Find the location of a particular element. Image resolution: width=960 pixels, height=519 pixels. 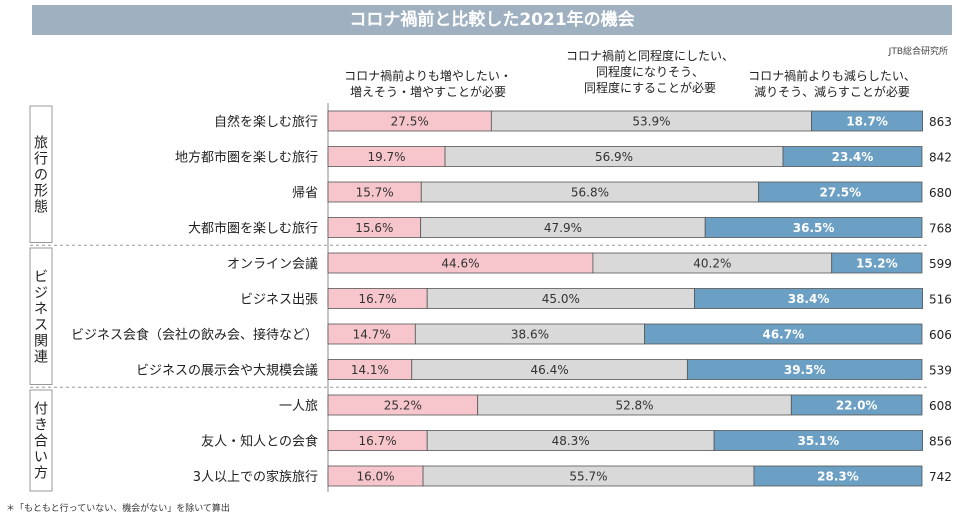

group-label-char: 旅 is located at coordinates (41, 143).